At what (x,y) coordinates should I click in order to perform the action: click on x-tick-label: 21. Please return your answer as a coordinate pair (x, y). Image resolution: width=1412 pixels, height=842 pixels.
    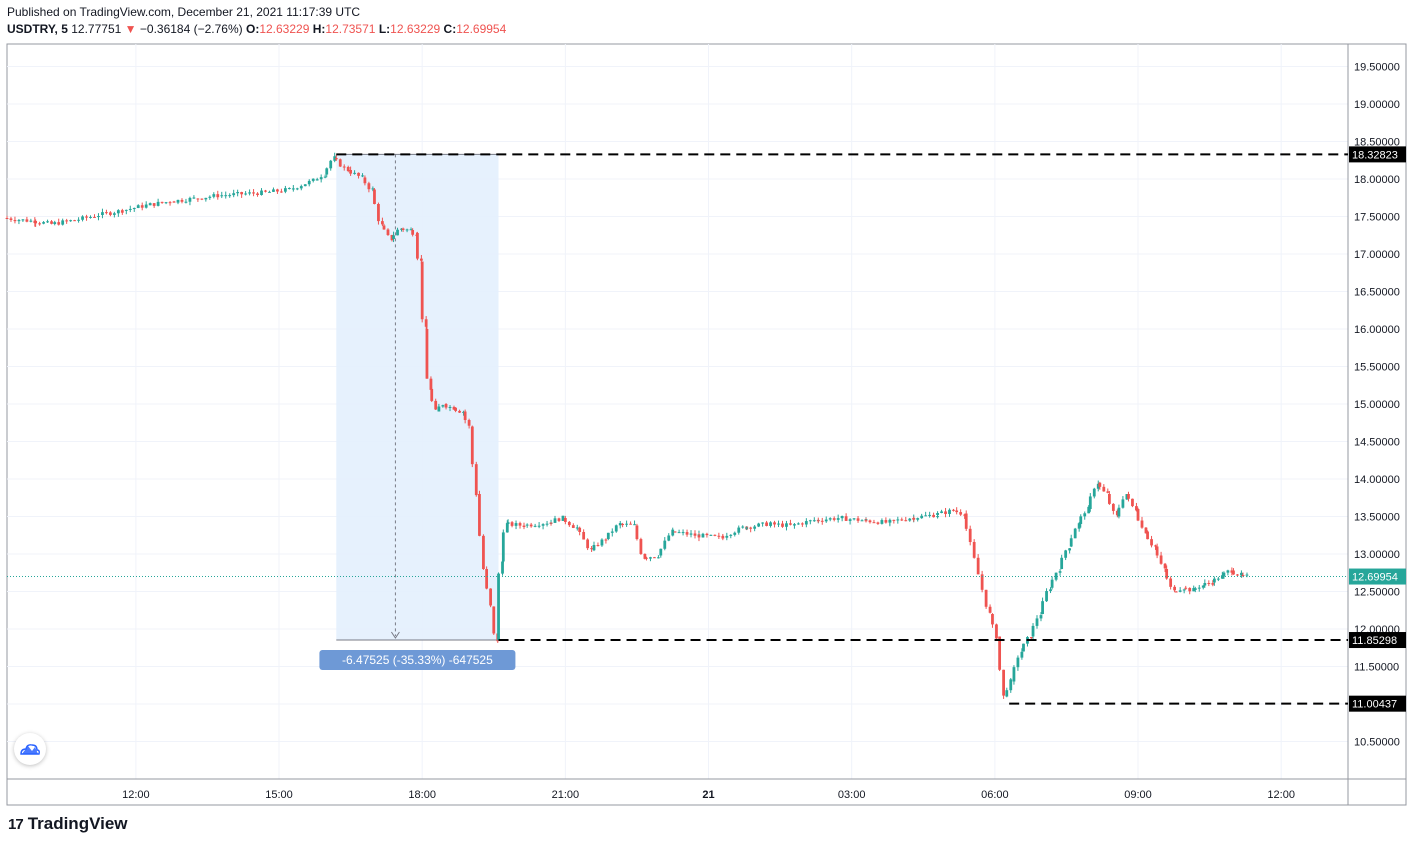
    Looking at the image, I should click on (708, 795).